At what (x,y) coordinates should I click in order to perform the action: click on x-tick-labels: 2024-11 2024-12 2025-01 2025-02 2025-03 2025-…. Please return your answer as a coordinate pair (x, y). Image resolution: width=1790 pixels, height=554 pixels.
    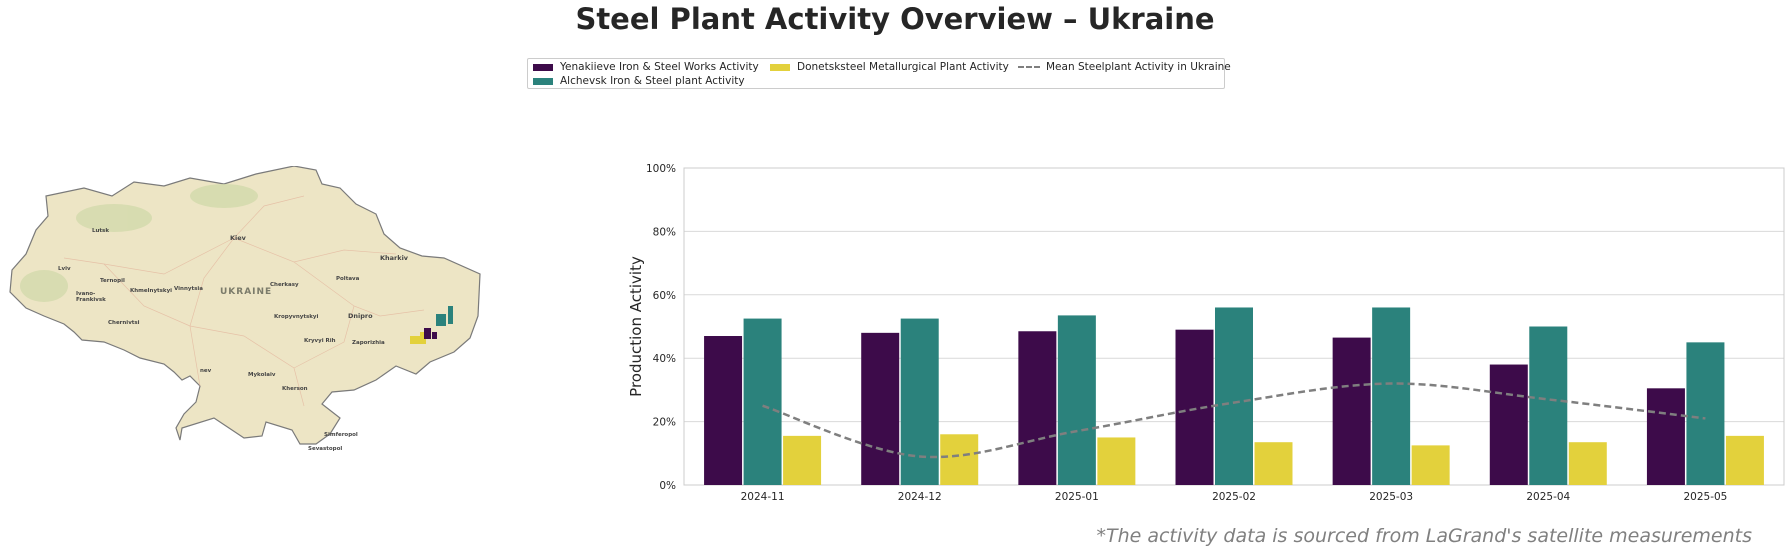
    Looking at the image, I should click on (1234, 497).